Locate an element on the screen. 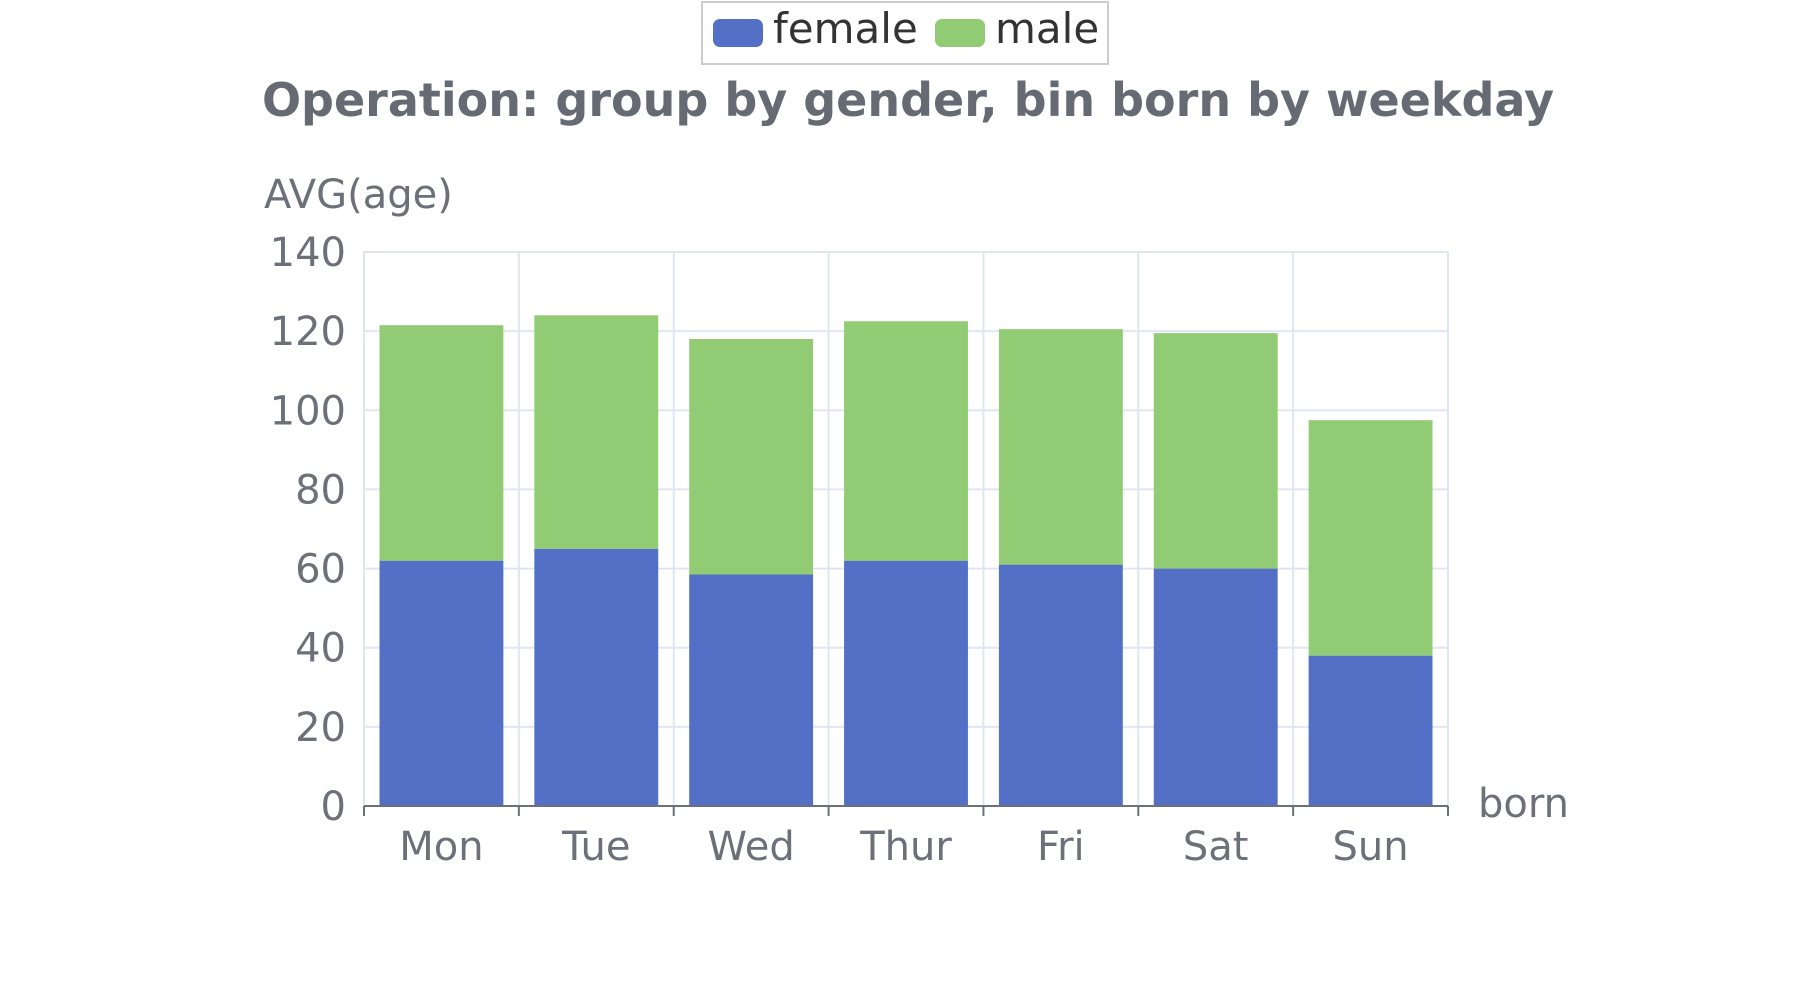 The height and width of the screenshot is (1000, 1800). y-tick-label: 20 is located at coordinates (320, 728).